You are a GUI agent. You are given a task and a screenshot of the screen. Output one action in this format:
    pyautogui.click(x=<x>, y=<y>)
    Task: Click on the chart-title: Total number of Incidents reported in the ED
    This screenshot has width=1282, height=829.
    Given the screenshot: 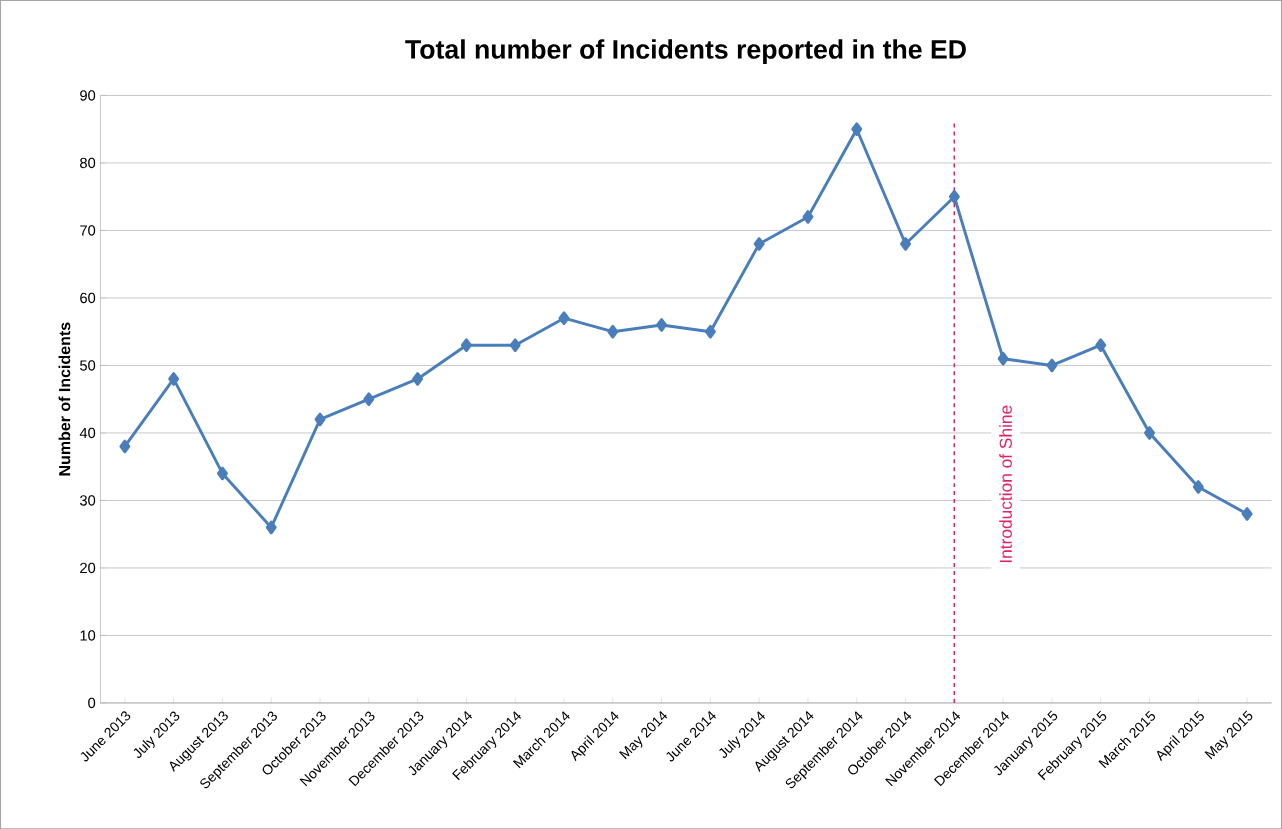 What is the action you would take?
    pyautogui.click(x=685, y=51)
    